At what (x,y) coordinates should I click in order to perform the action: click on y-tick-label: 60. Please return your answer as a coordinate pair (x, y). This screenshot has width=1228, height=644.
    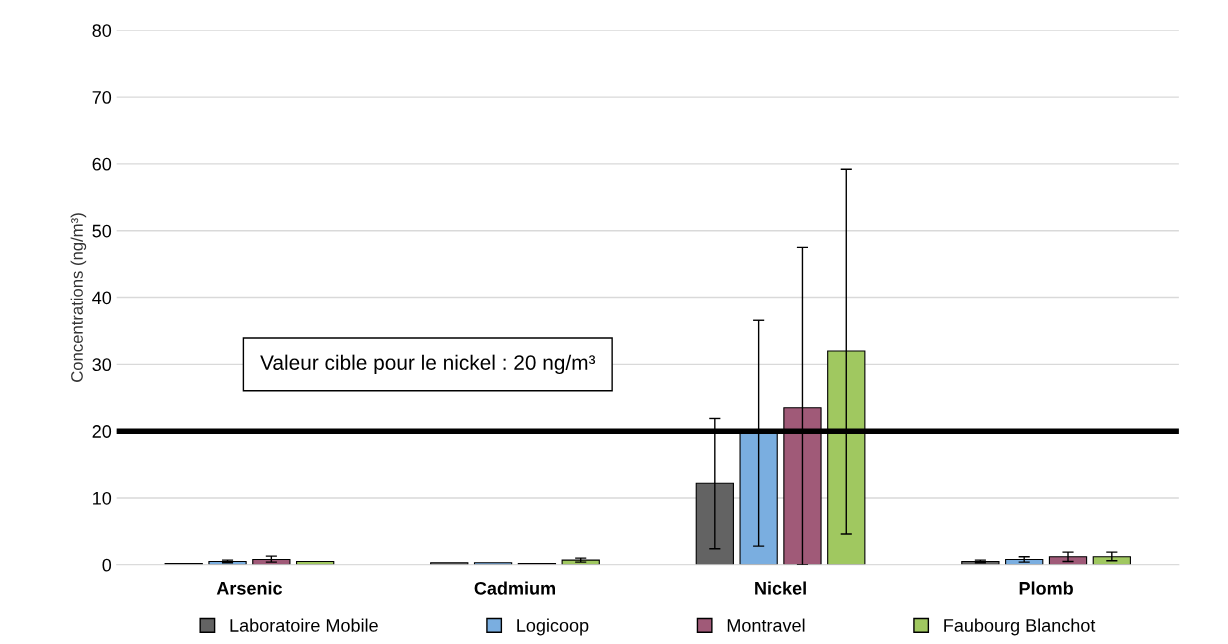
    Looking at the image, I should click on (102, 164).